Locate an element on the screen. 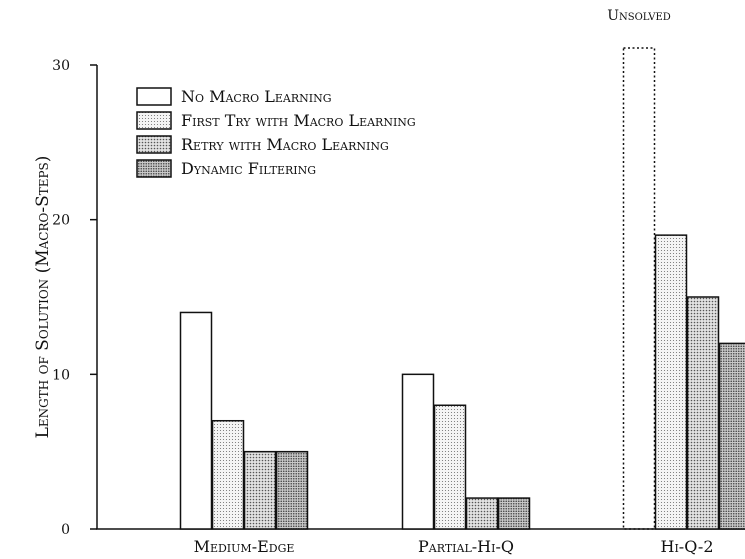  legend-label: First Try with Macro Learning is located at coordinates (298, 120).